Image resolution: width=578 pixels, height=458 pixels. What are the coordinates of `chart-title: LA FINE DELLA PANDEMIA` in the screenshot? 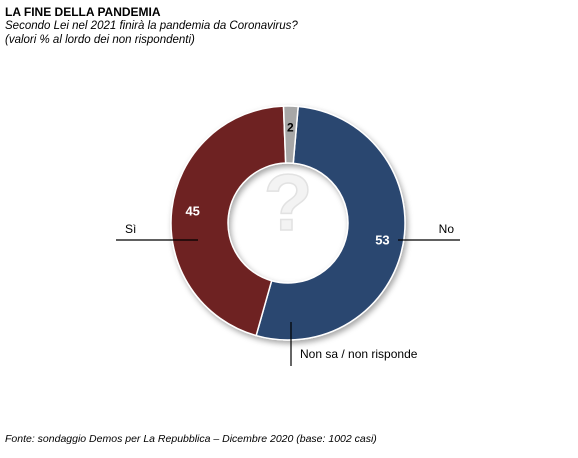 It's located at (83, 12).